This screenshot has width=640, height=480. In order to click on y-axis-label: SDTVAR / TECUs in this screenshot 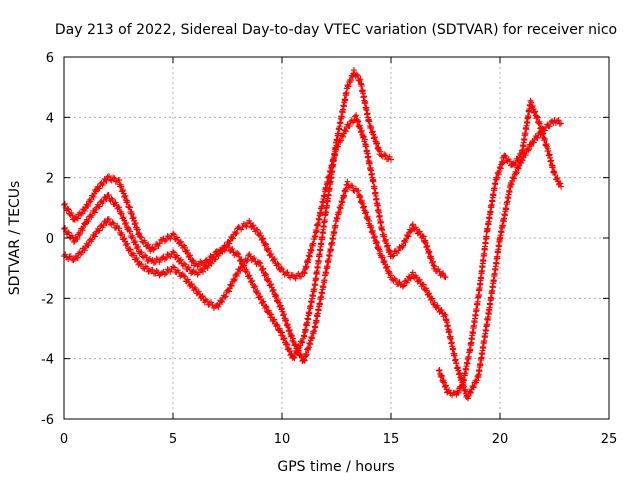, I will do `click(15, 238)`.